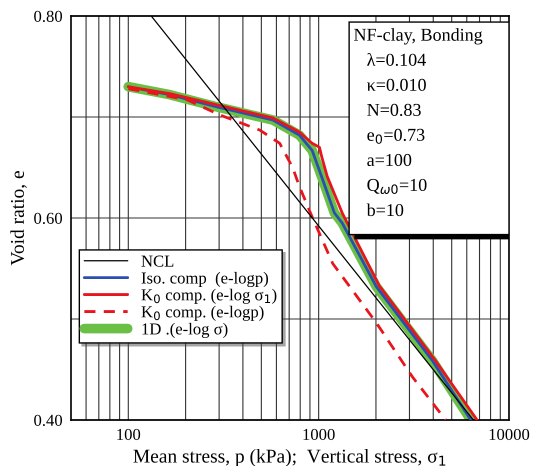 The width and height of the screenshot is (533, 466). What do you see at coordinates (396, 59) in the screenshot?
I see `annotation: λ=0.104` at bounding box center [396, 59].